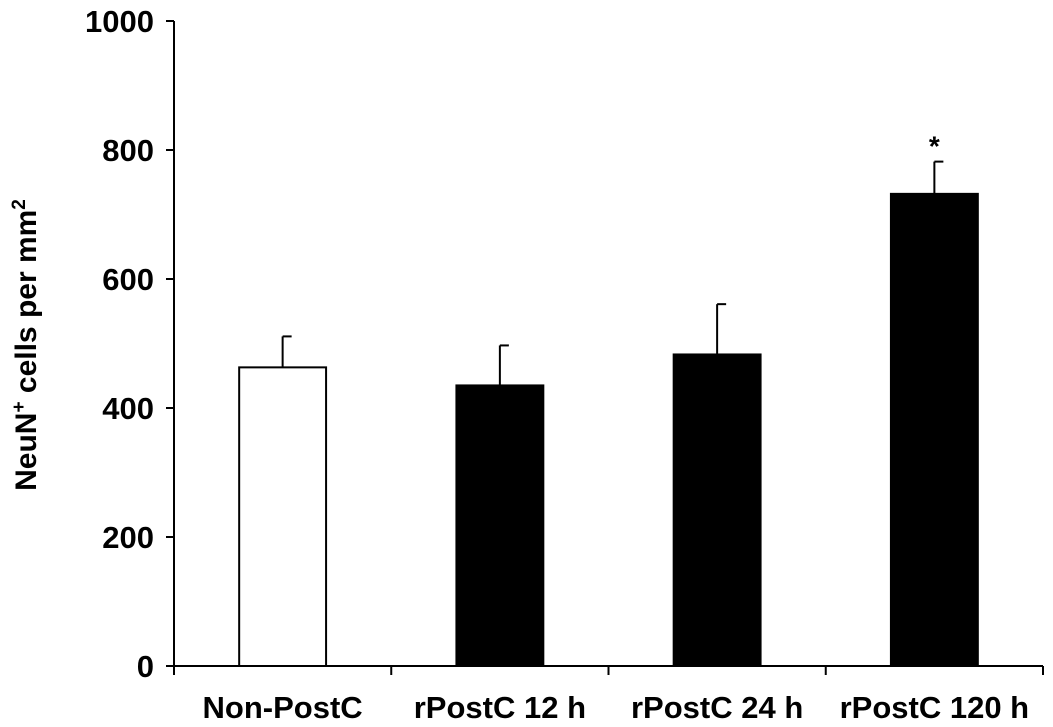 The height and width of the screenshot is (727, 1053). I want to click on y-tick-label: 0, so click(145, 666).